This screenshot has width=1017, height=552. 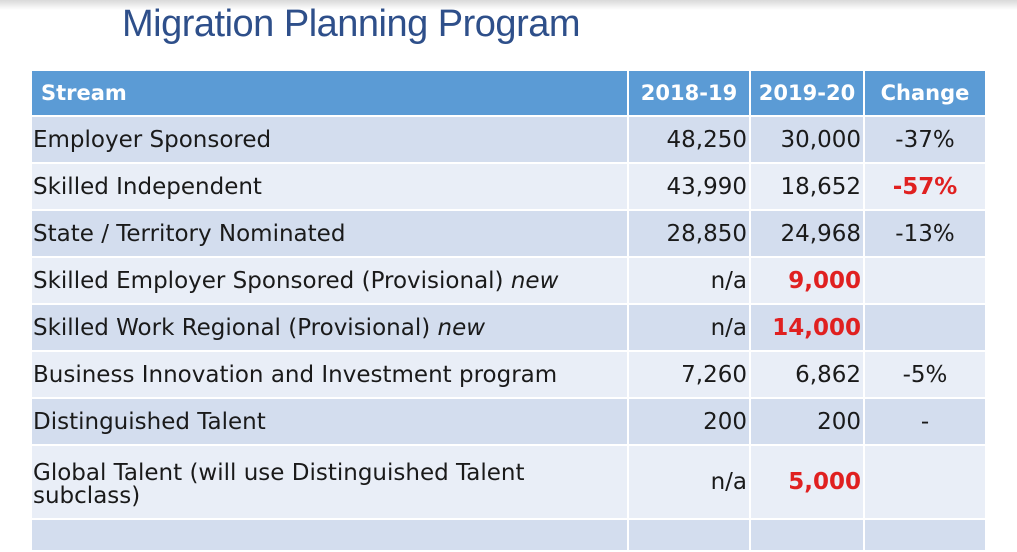 What do you see at coordinates (807, 327) in the screenshot?
I see `value-2019-cell-highlight: 14,000` at bounding box center [807, 327].